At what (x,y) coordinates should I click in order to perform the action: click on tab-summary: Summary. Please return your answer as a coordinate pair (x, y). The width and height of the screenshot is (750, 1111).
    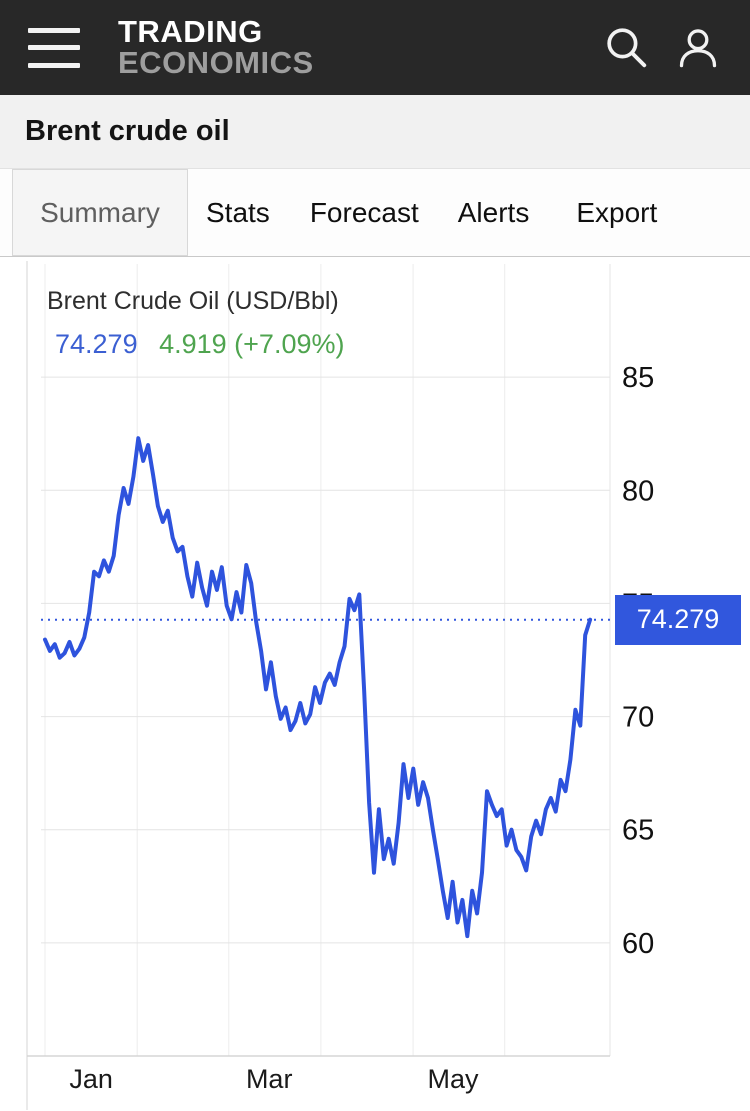
    Looking at the image, I should click on (100, 212).